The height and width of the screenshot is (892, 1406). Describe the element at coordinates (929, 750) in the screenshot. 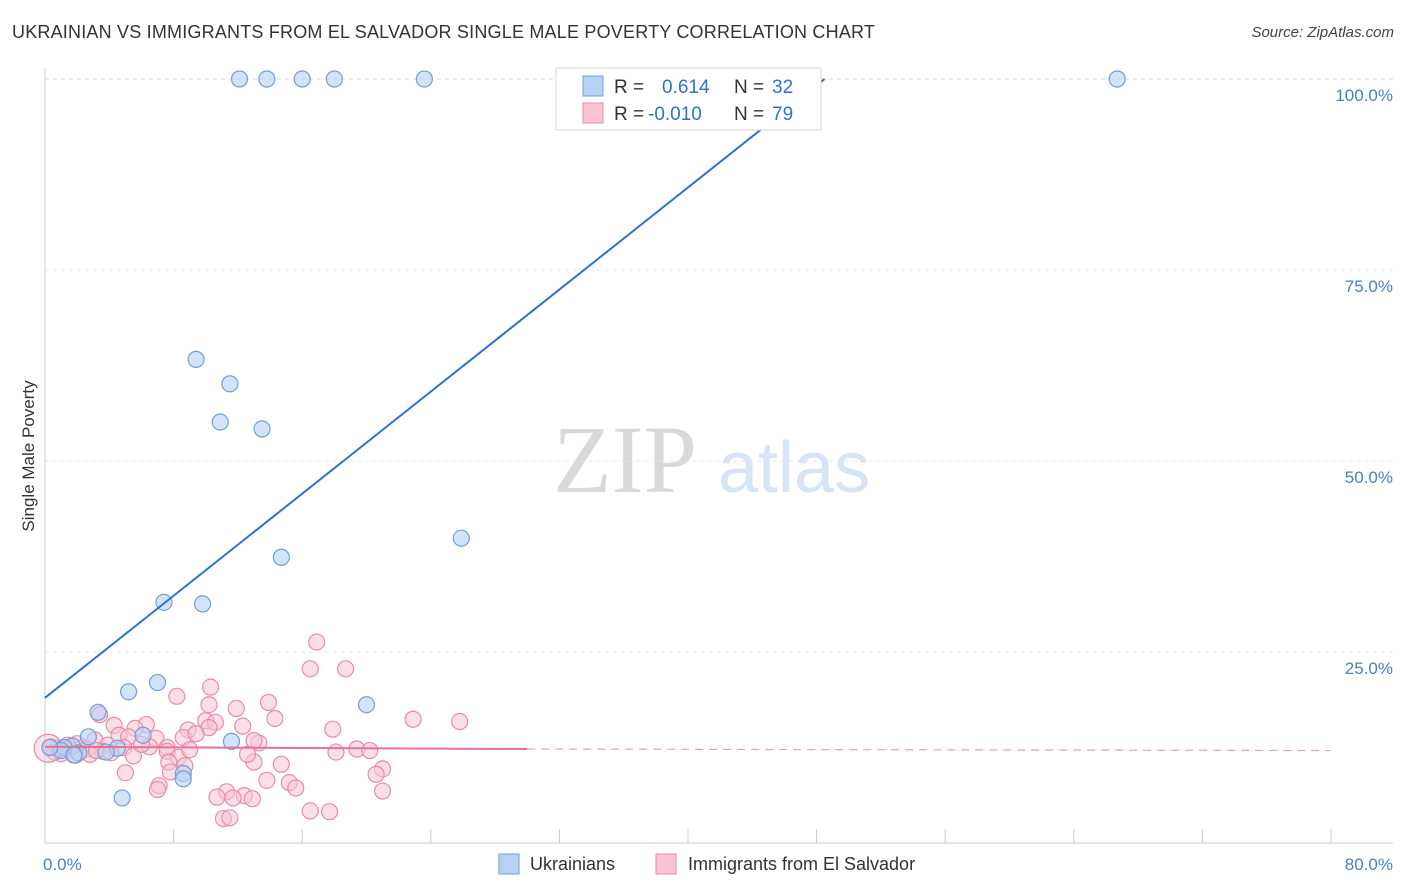

I see `trendline-el-salvador-extension` at that location.